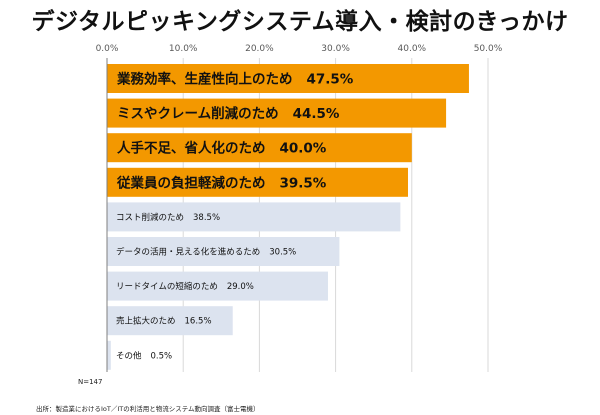 The image size is (600, 415). Describe the element at coordinates (303, 183) in the screenshot. I see `data-label: 39.5%` at that location.